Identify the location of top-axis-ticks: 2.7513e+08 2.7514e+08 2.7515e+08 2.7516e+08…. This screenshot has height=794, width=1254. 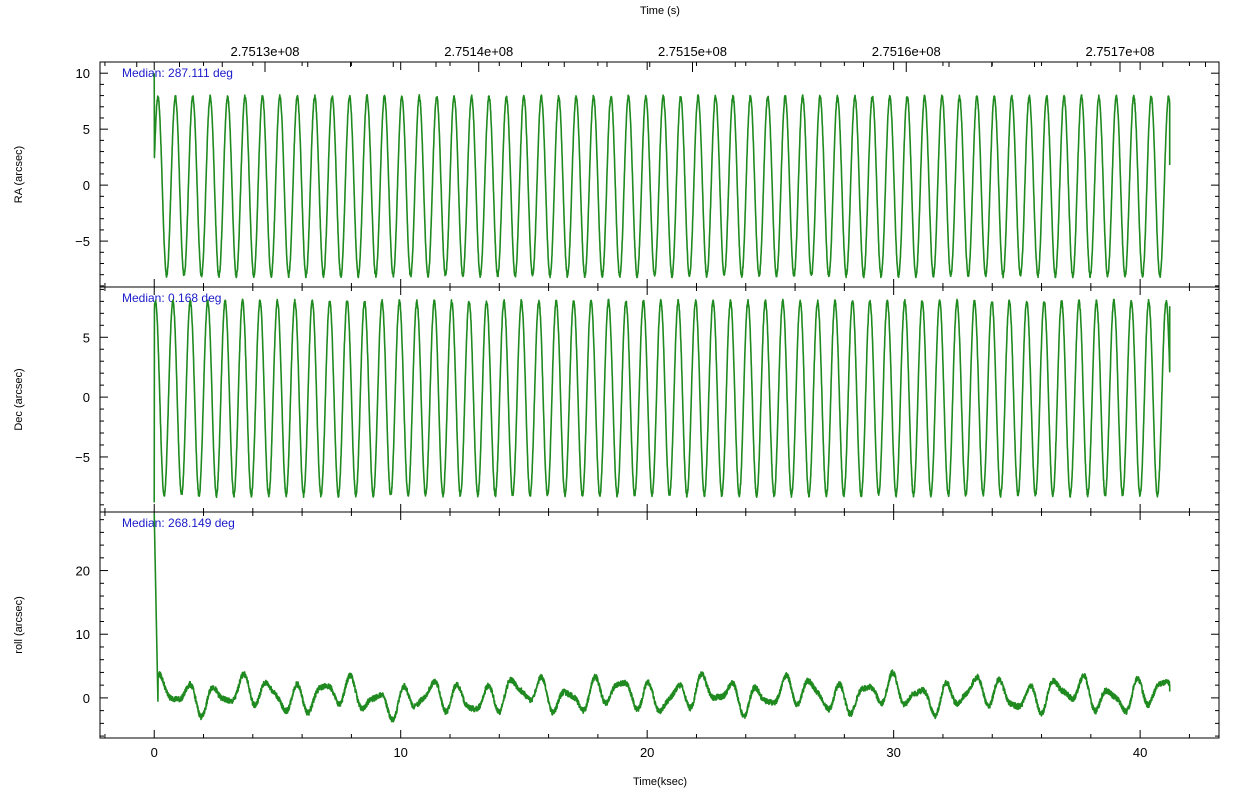
(671, 58).